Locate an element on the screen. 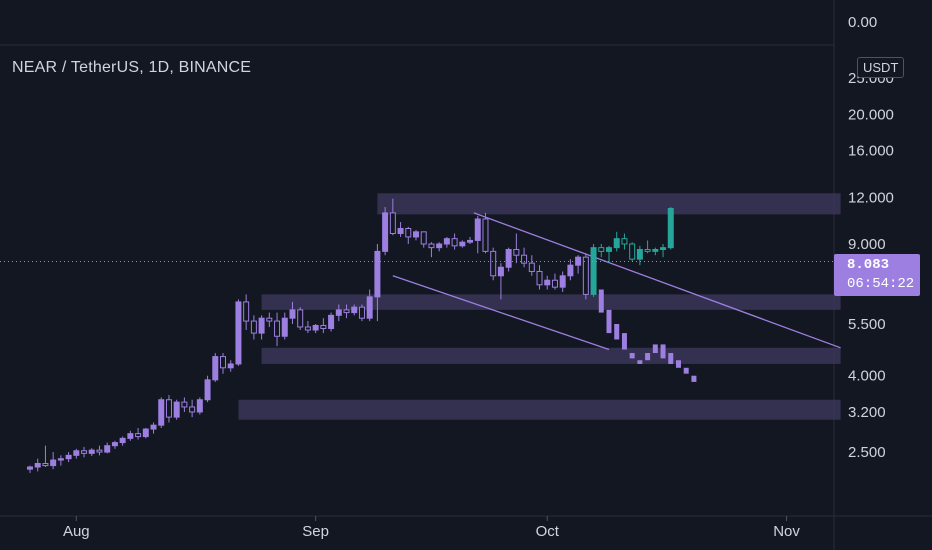 The image size is (932, 550). y-tick-label: 16.000 is located at coordinates (871, 151).